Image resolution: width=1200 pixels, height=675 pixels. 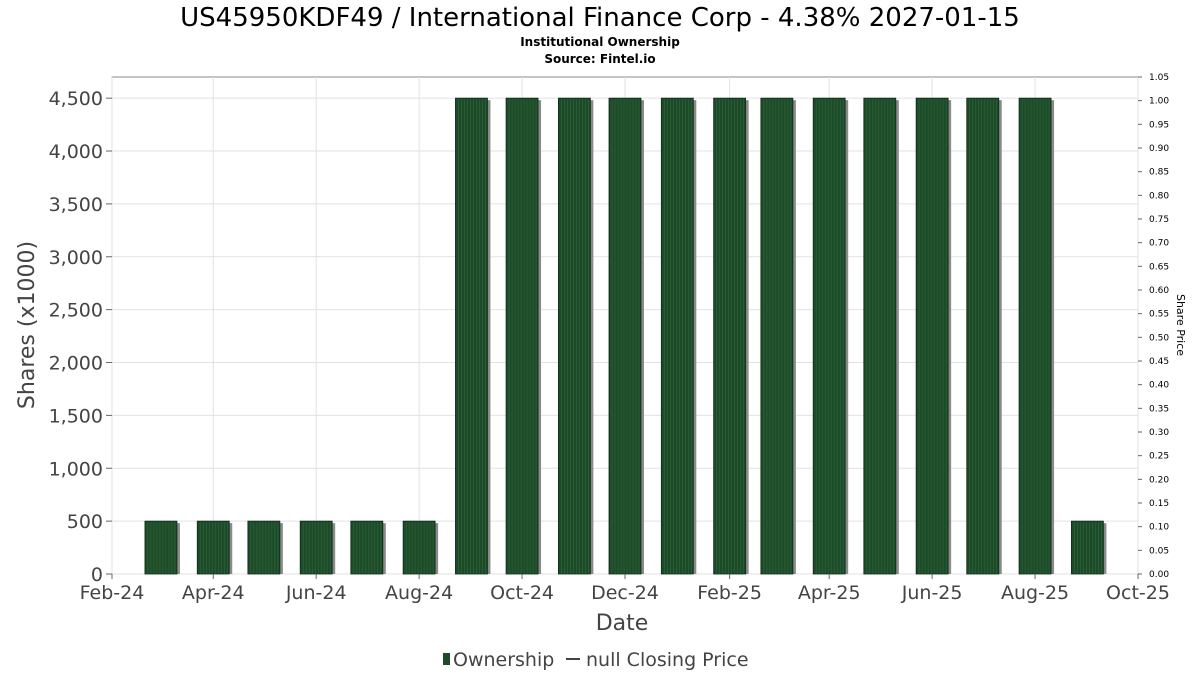 What do you see at coordinates (729, 593) in the screenshot?
I see `x-tick-label: Feb-25` at bounding box center [729, 593].